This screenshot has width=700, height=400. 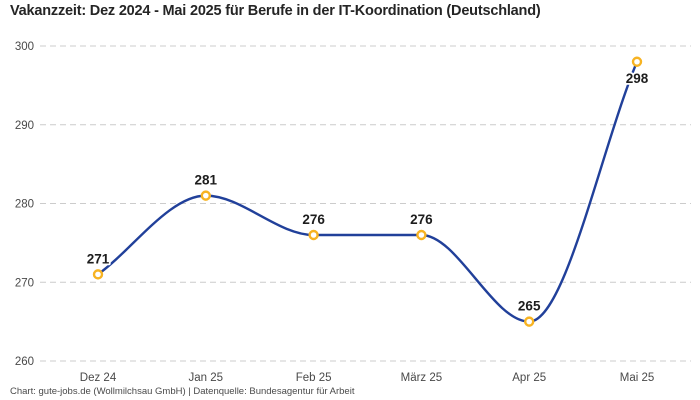 What do you see at coordinates (206, 378) in the screenshot?
I see `x-tick-label: Jan 25` at bounding box center [206, 378].